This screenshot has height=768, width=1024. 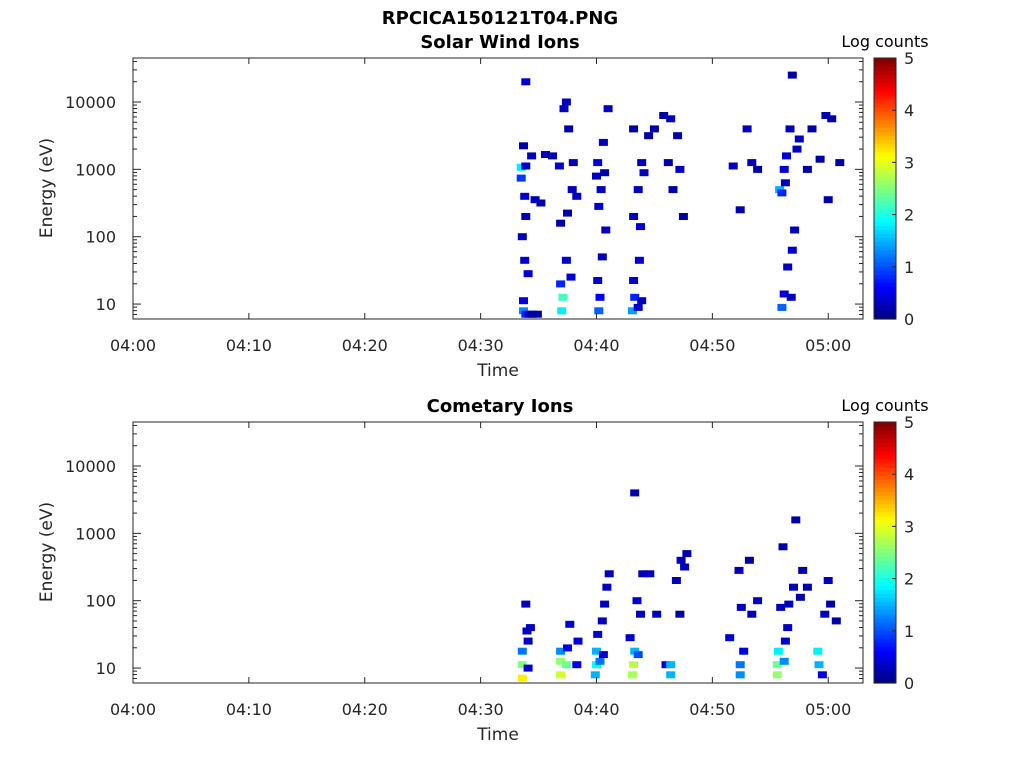 I want to click on solar-wind-x-tick-label: 04:00, so click(x=133, y=345).